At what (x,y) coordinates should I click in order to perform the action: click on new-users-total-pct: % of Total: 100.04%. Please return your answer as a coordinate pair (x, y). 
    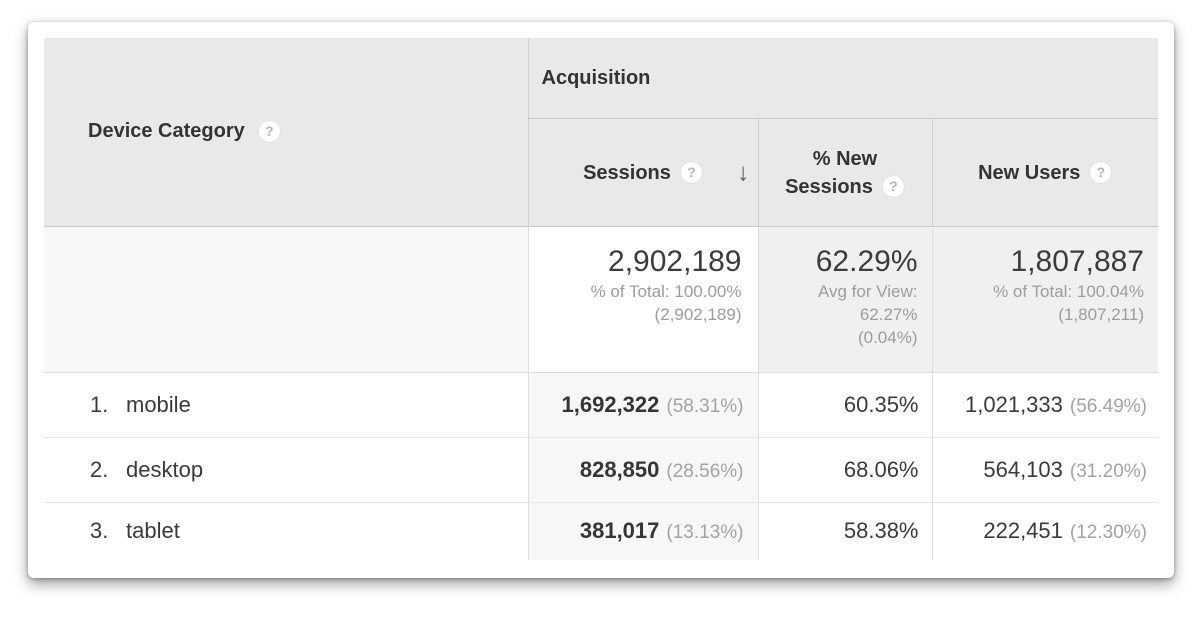
    Looking at the image, I should click on (1068, 291).